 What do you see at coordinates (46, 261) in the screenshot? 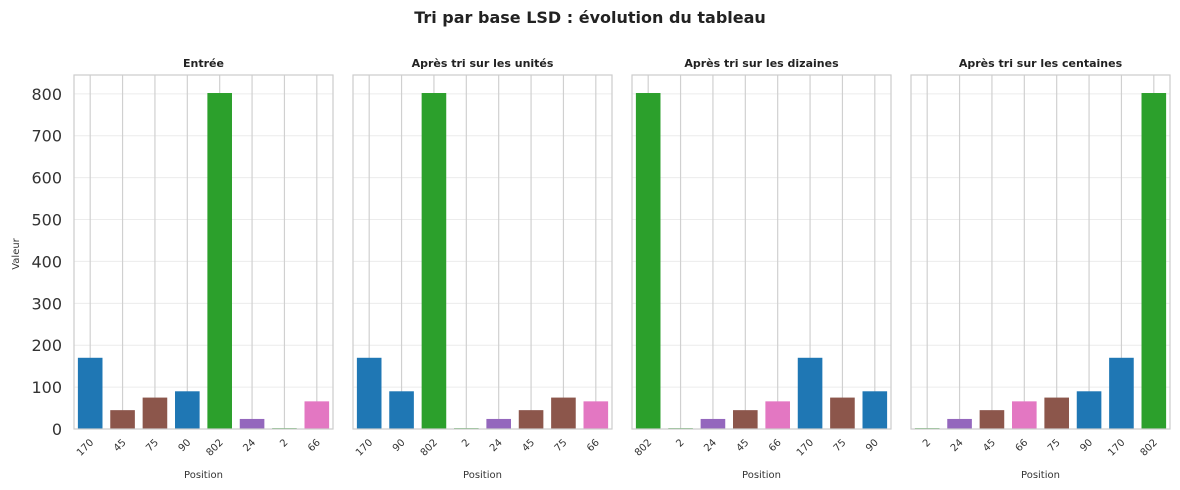
I see `y-tick-label: 400` at bounding box center [46, 261].